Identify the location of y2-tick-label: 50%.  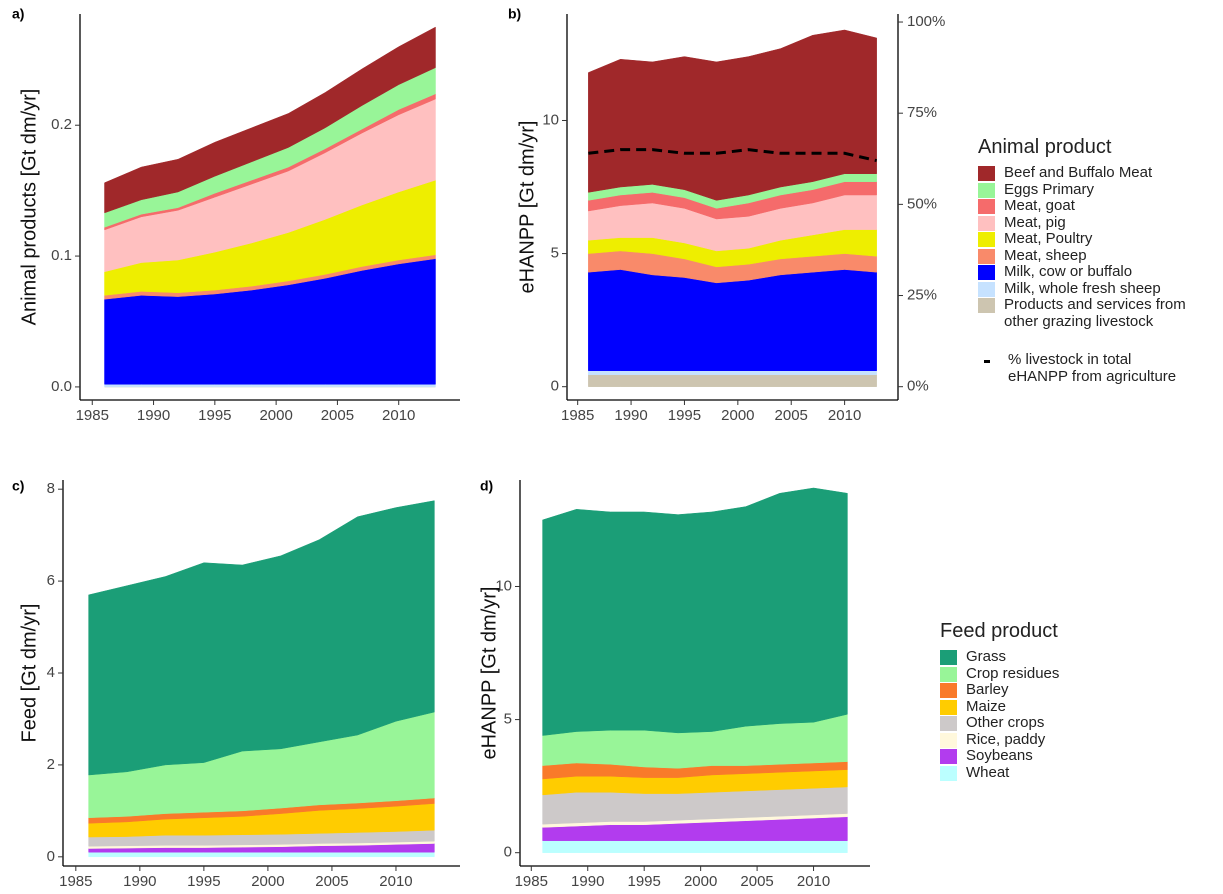
(922, 203).